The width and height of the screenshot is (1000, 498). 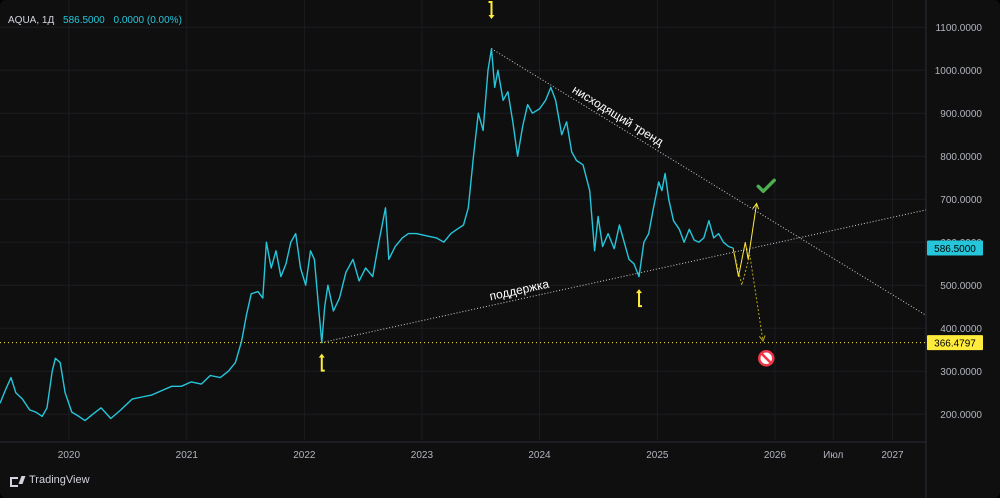 What do you see at coordinates (519, 290) in the screenshot?
I see `trend-line-label: поддержка` at bounding box center [519, 290].